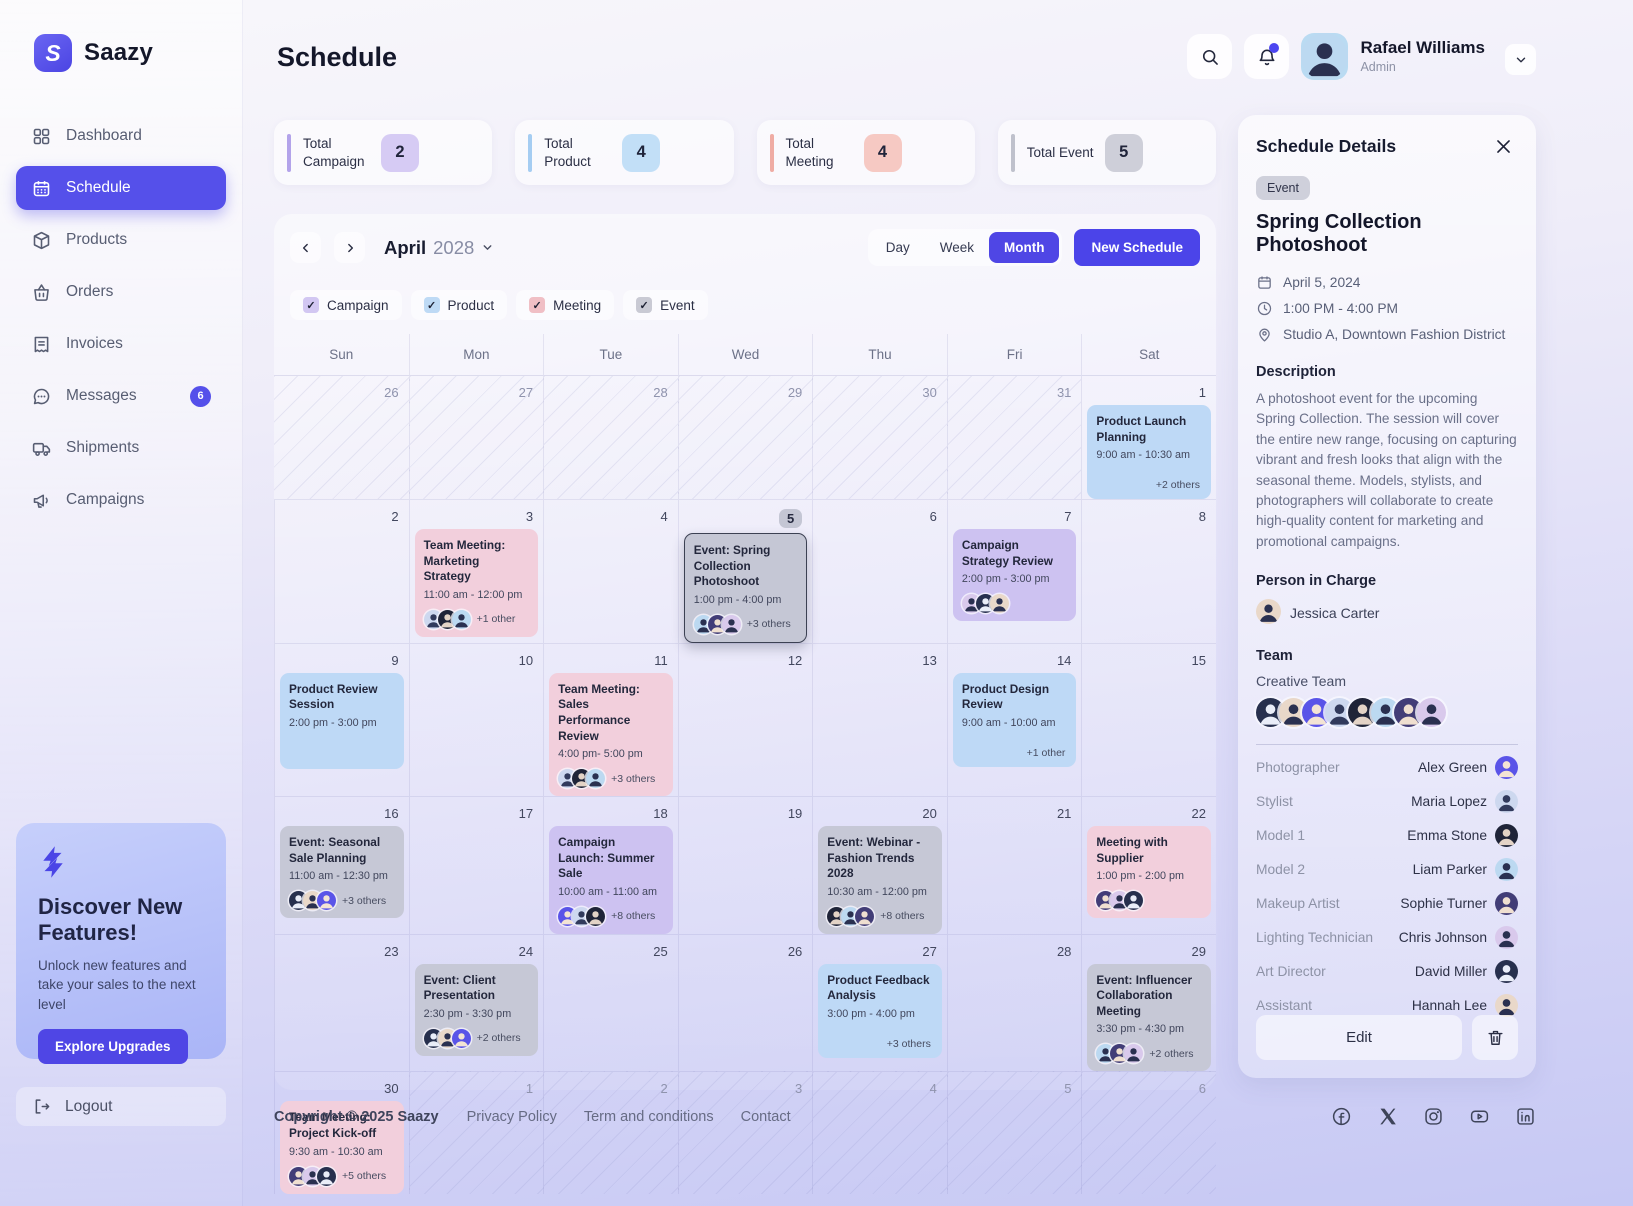 This screenshot has width=1633, height=1206. Describe the element at coordinates (1064, 660) in the screenshot. I see `day-number: 14` at that location.